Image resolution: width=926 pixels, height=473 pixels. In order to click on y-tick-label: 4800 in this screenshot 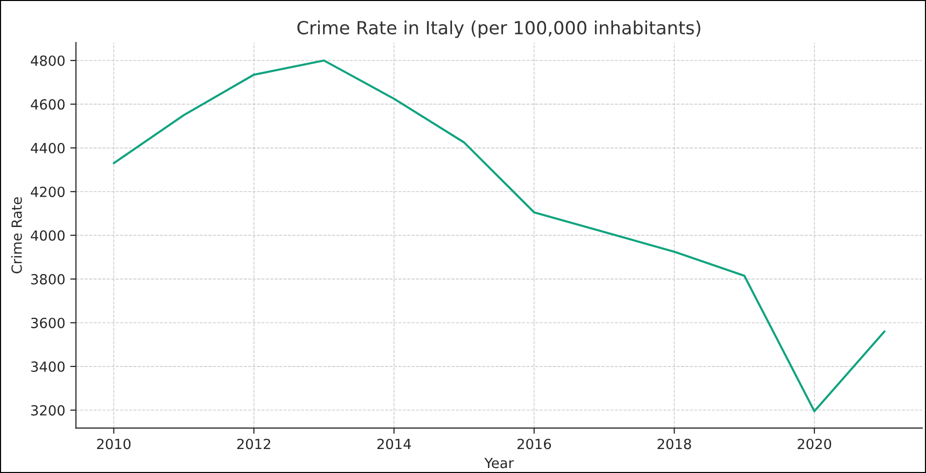, I will do `click(47, 60)`.